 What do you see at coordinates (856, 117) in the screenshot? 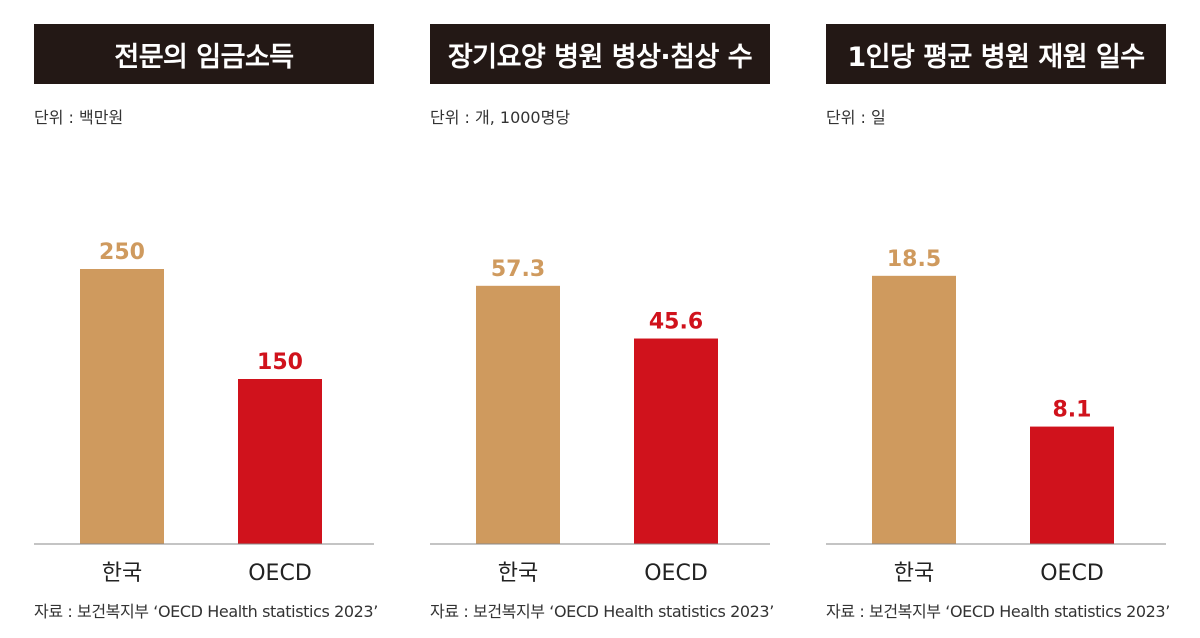
I see `unit-label: 단위 : 일` at bounding box center [856, 117].